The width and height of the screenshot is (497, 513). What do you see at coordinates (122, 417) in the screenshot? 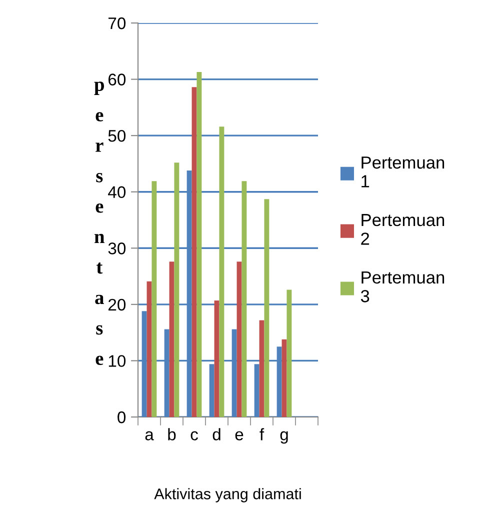
I see `y-tick-label: 0` at bounding box center [122, 417].